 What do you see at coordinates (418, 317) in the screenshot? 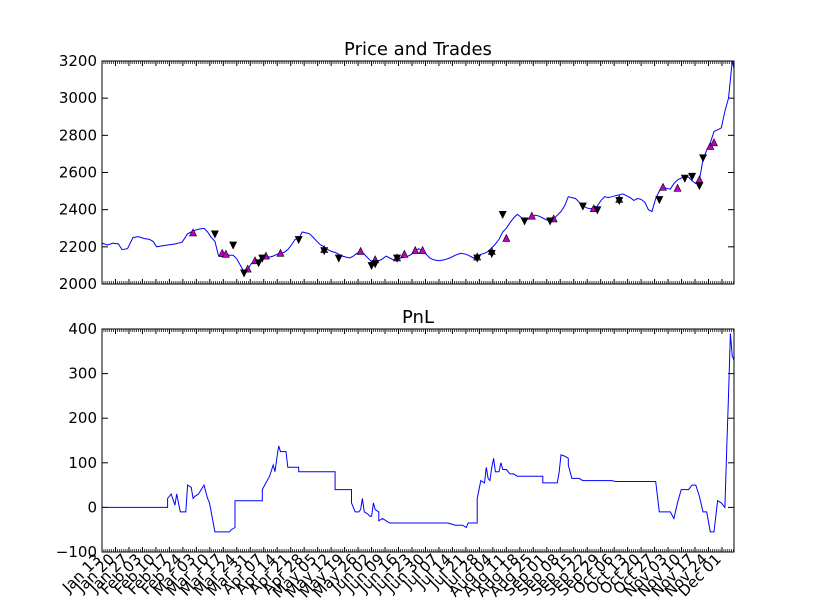
I see `pnl-chart-title: PnL` at bounding box center [418, 317].